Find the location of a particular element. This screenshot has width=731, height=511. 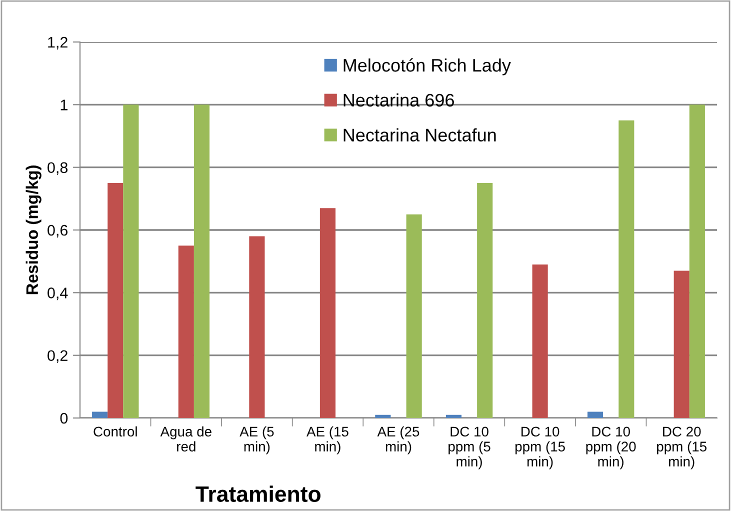

x-axis-title: Tratamiento is located at coordinates (258, 494).